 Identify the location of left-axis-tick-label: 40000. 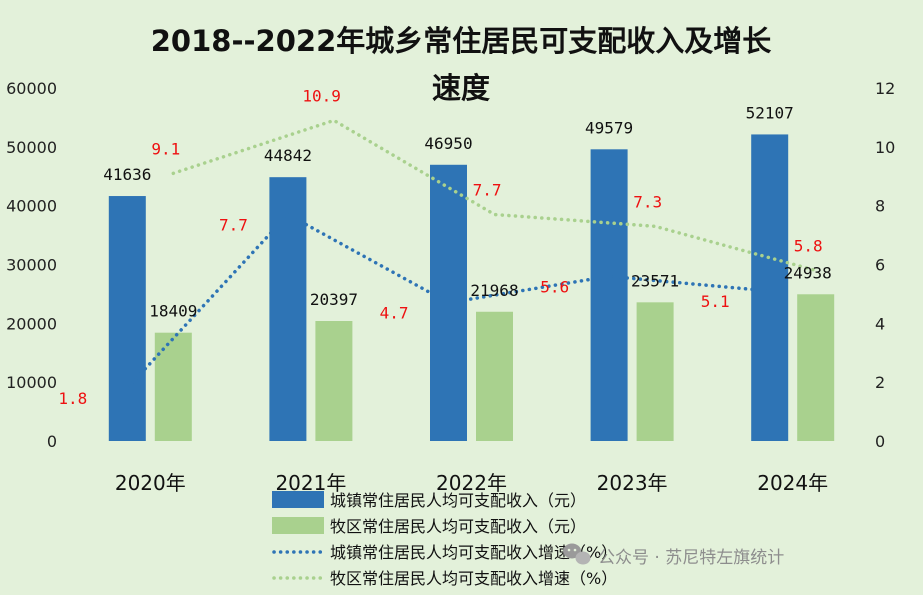
(31, 206).